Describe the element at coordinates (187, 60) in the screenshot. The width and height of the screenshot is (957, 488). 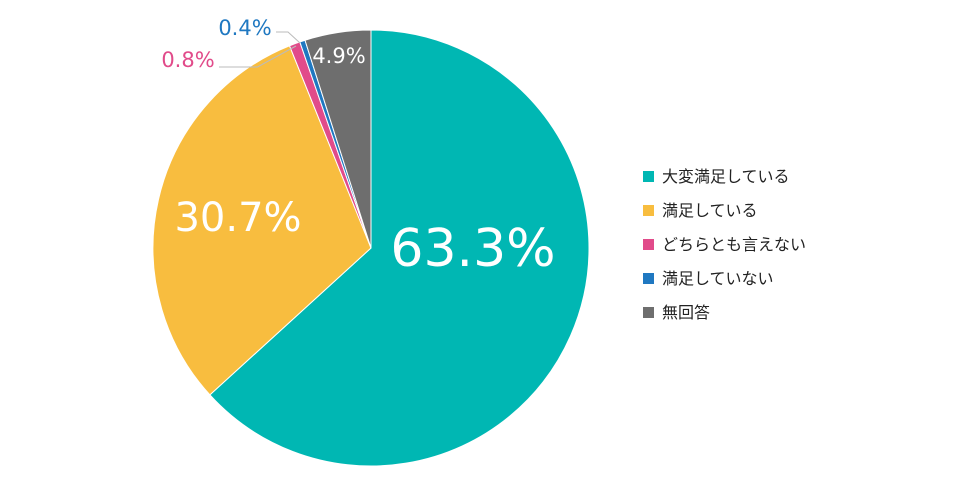
I see `data-label: 0.8%` at that location.